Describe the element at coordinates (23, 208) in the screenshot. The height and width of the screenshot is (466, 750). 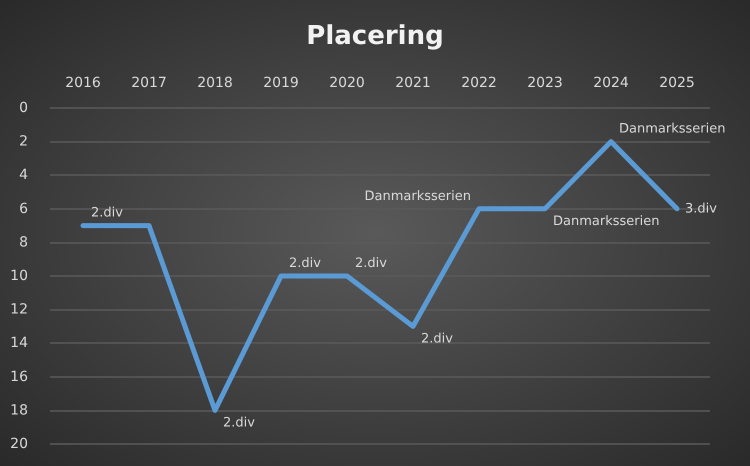
I see `y-tick-label: 6` at that location.